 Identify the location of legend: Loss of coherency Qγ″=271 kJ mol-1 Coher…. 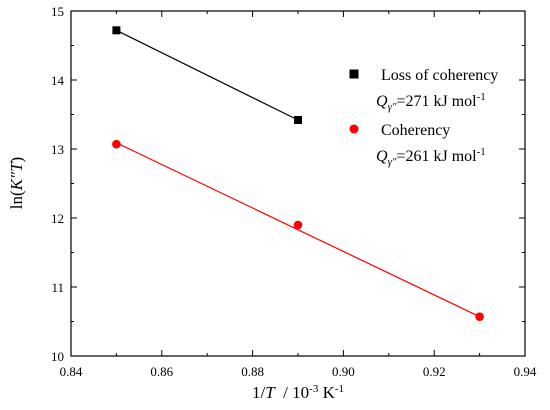
(423, 117).